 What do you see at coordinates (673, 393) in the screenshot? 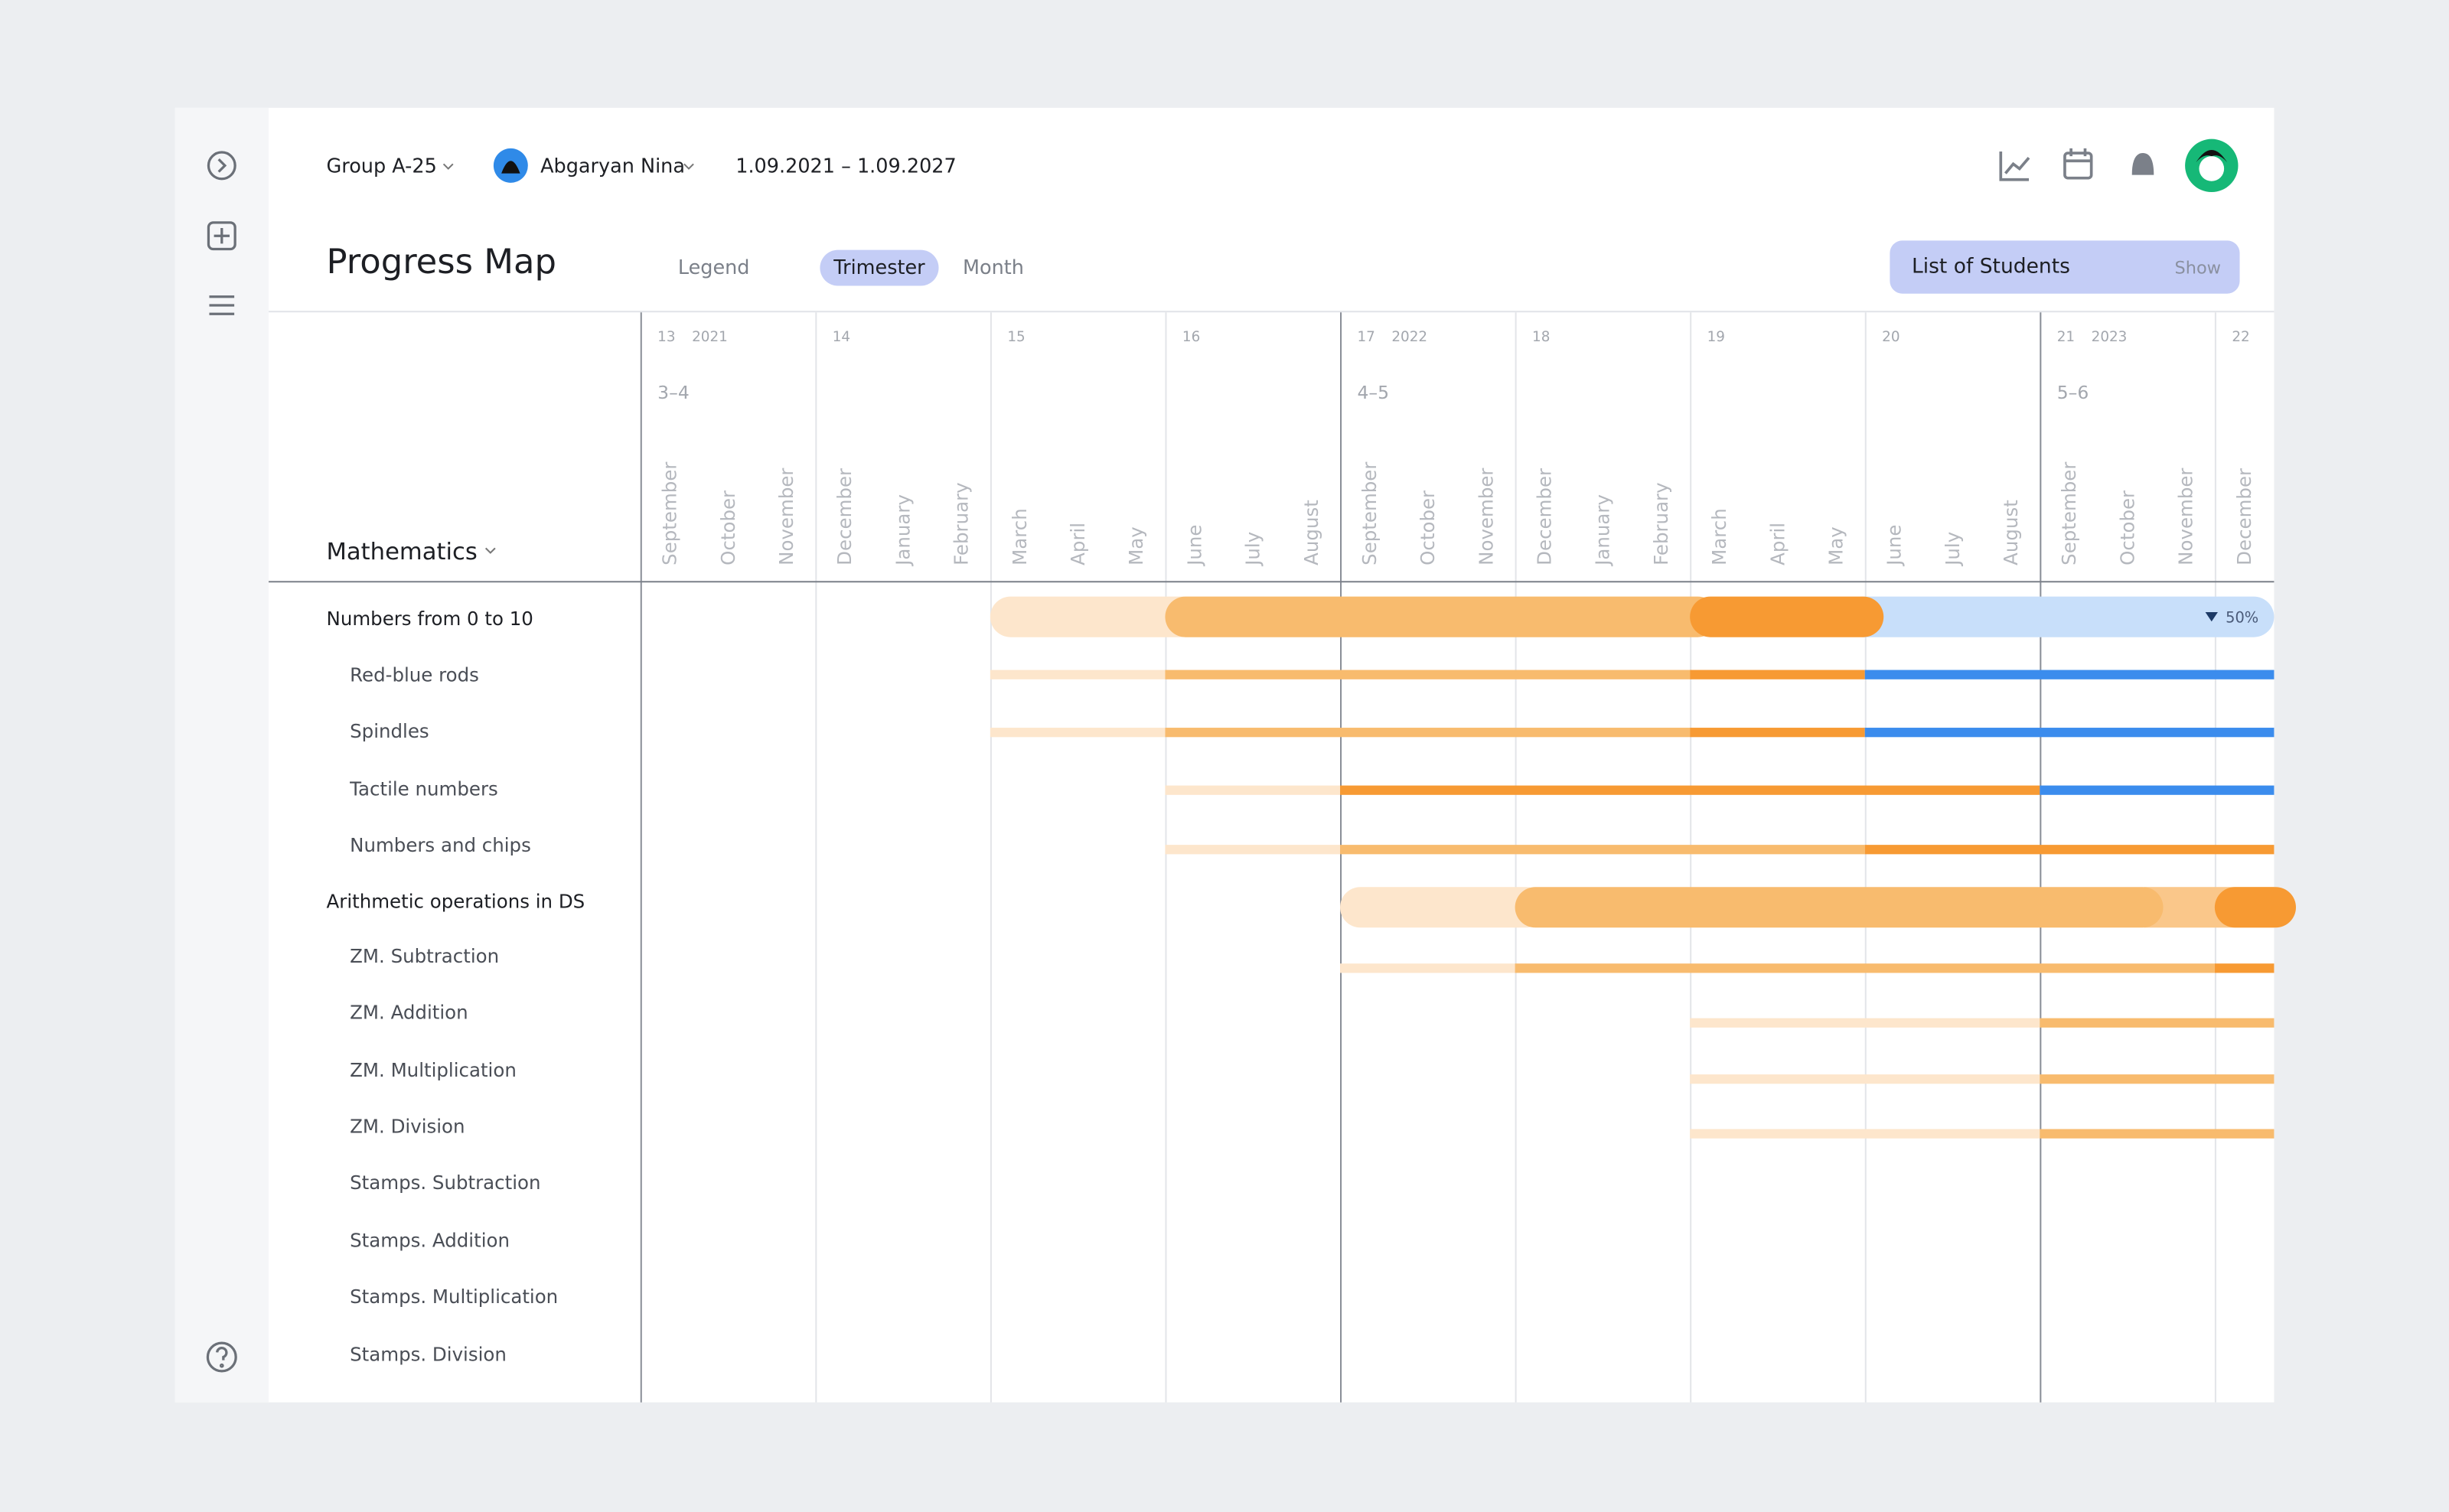
I see `trimester-label: 3–4` at bounding box center [673, 393].